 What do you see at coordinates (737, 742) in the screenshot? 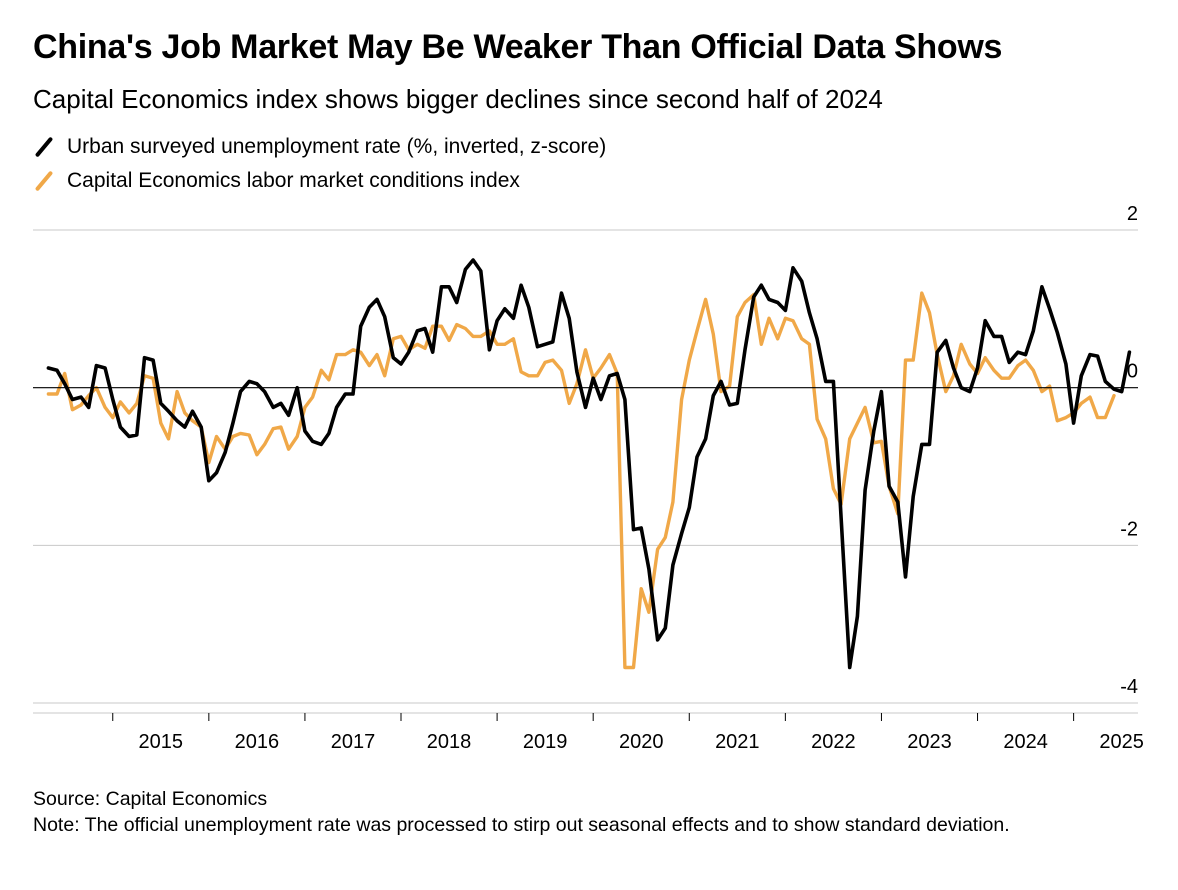
I see `x-tick-label: 2021` at bounding box center [737, 742].